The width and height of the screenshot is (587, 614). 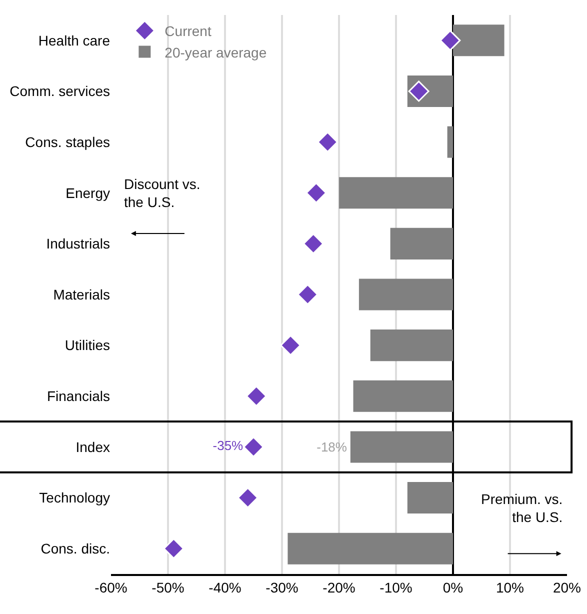 What do you see at coordinates (74, 40) in the screenshot?
I see `y-tick-label: Health care` at bounding box center [74, 40].